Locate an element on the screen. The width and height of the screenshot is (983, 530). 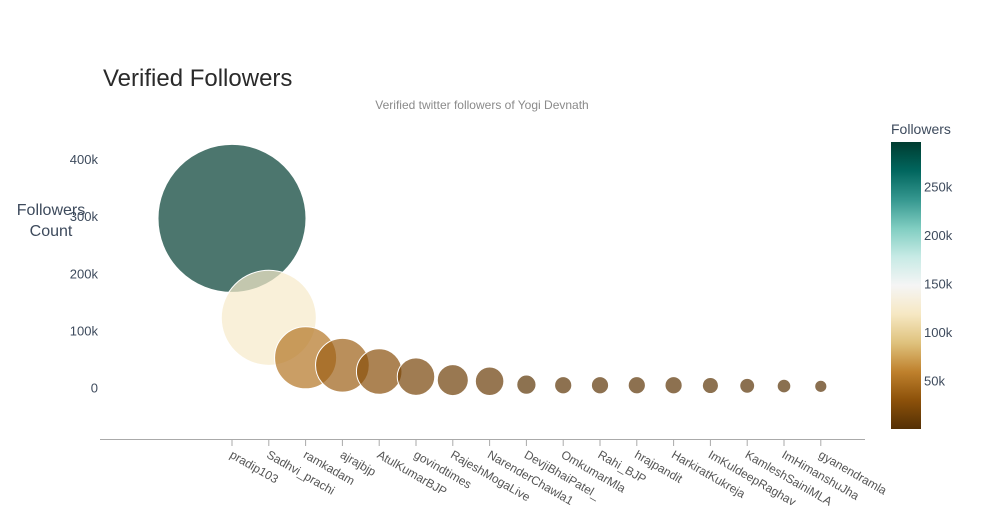
y-tick-label: 100k is located at coordinates (84, 330).